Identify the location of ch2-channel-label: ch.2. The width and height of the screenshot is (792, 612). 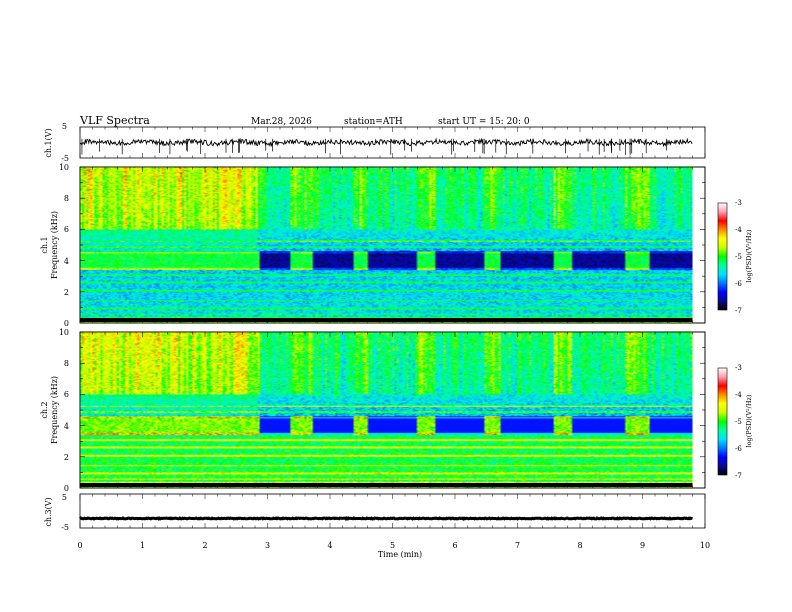
(44, 409).